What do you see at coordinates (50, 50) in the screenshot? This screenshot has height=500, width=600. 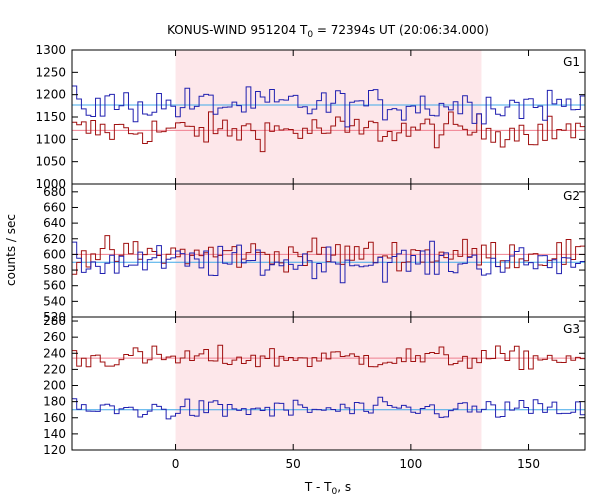 I see `y-tick-label: 1300` at bounding box center [50, 50].